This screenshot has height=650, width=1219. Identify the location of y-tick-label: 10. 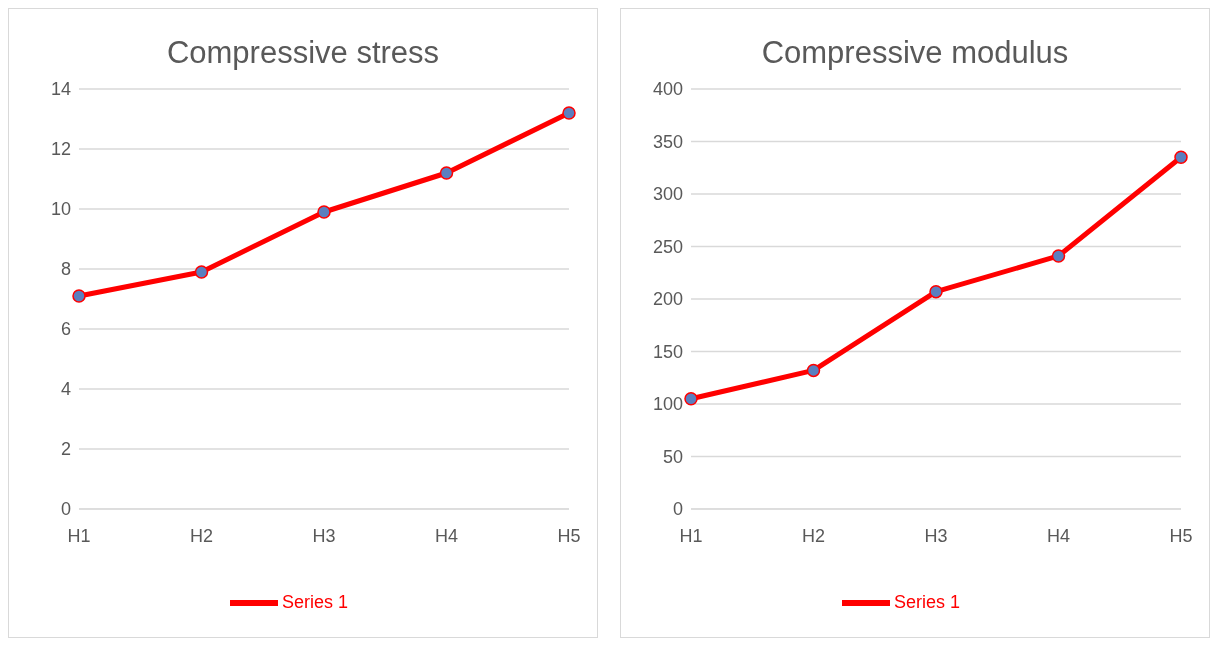
(60, 209).